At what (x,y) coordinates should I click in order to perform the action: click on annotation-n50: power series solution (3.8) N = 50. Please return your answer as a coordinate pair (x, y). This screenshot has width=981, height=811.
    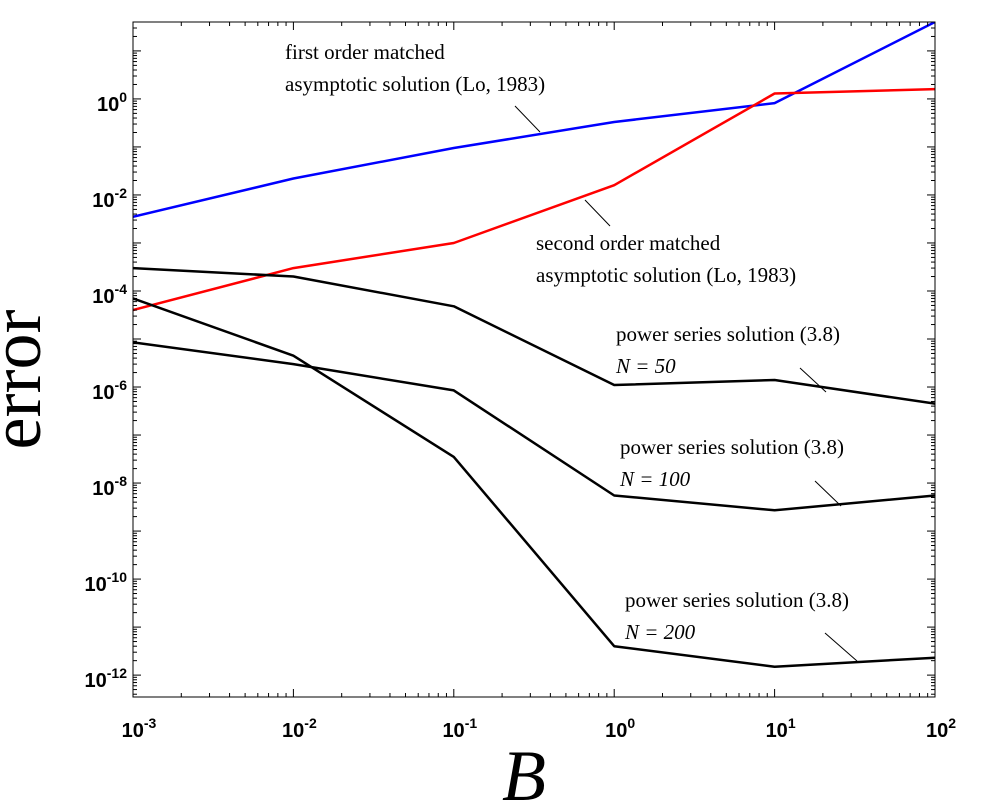
    Looking at the image, I should click on (730, 350).